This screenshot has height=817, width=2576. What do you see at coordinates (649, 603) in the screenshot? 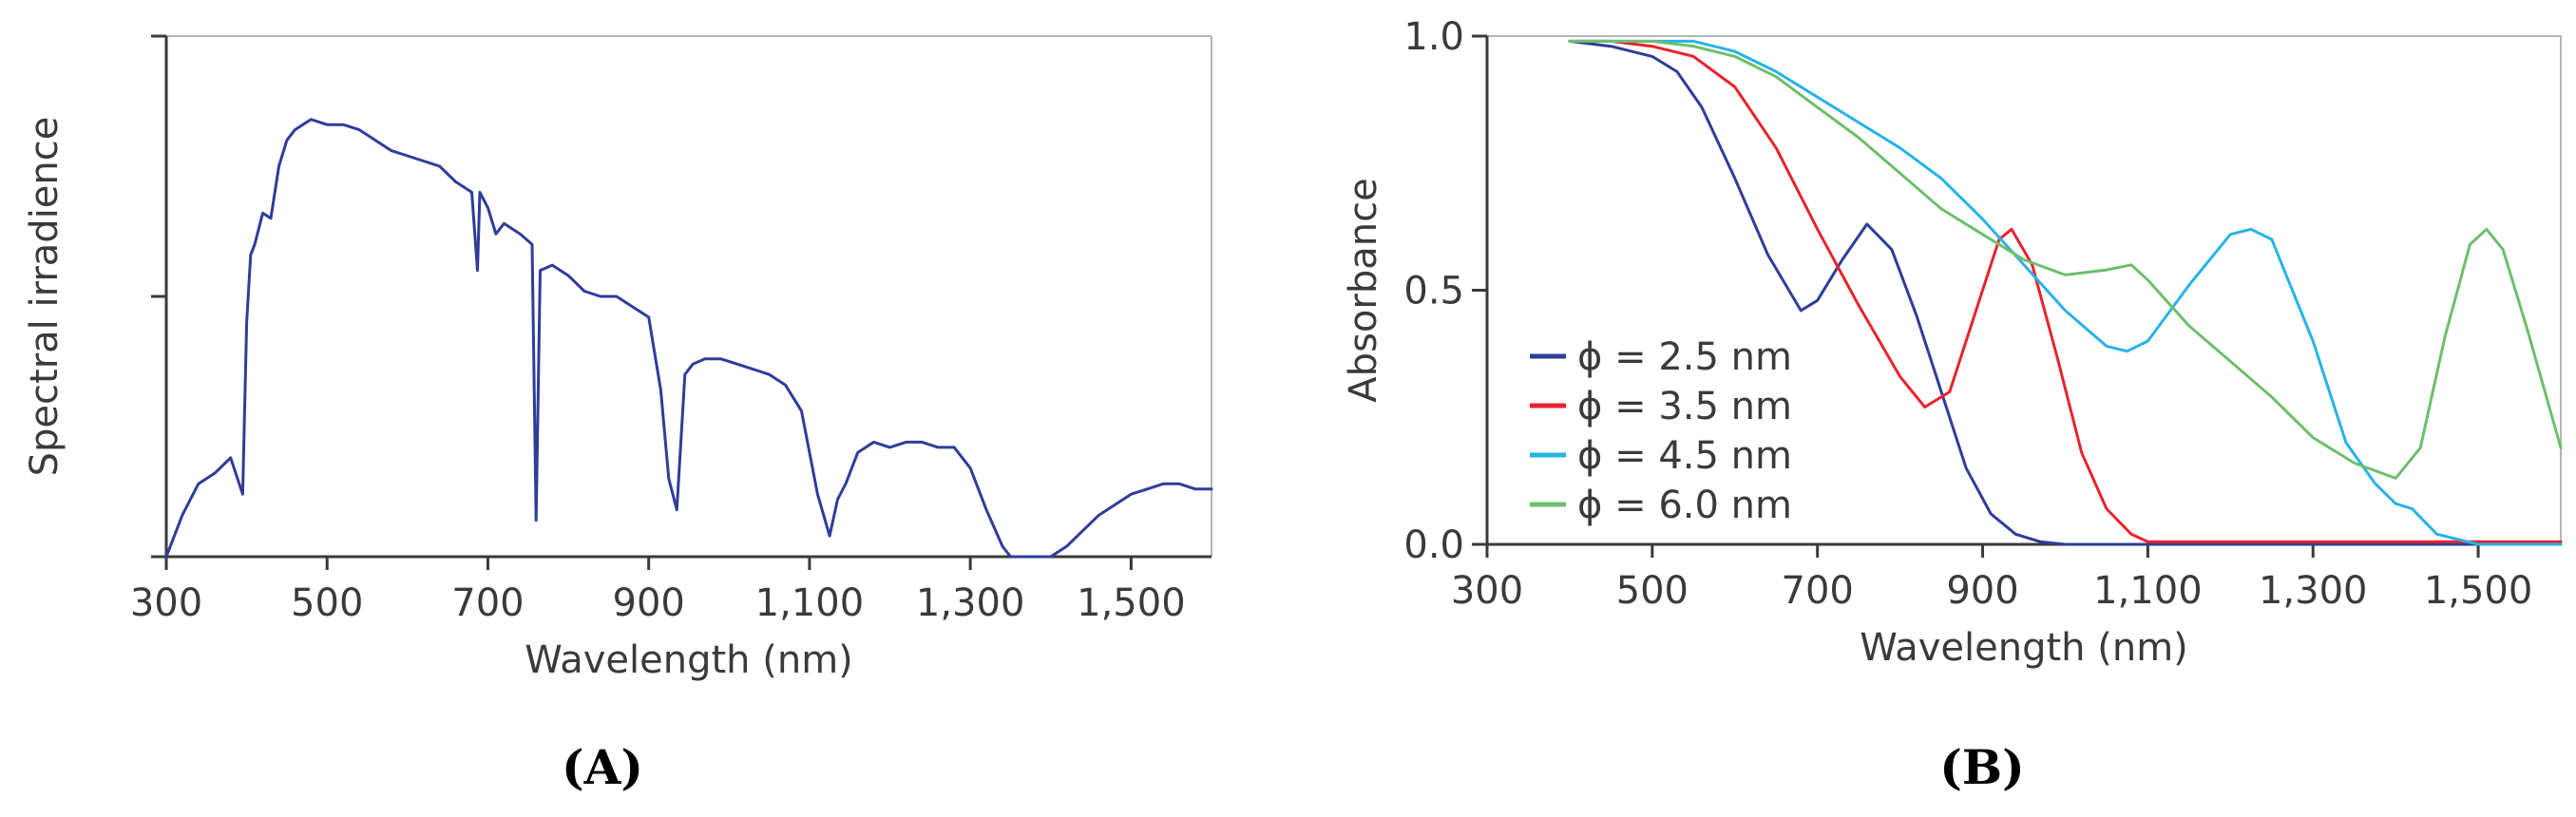
I see `pa-x-tick-label: 900` at bounding box center [649, 603].